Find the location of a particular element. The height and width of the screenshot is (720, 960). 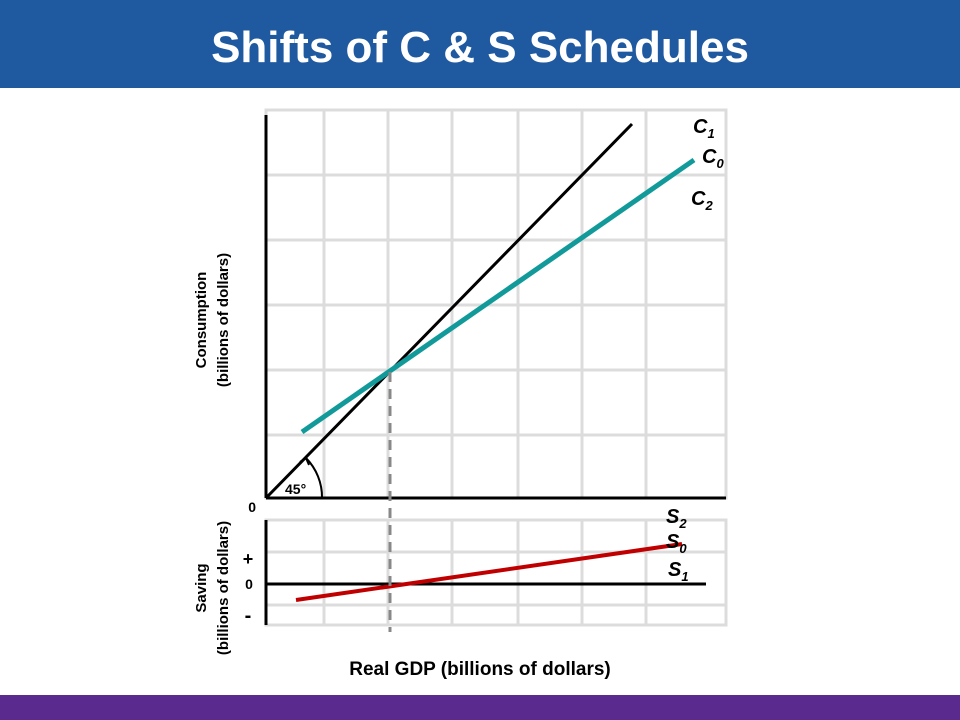

angle-label: 45° is located at coordinates (295, 489).